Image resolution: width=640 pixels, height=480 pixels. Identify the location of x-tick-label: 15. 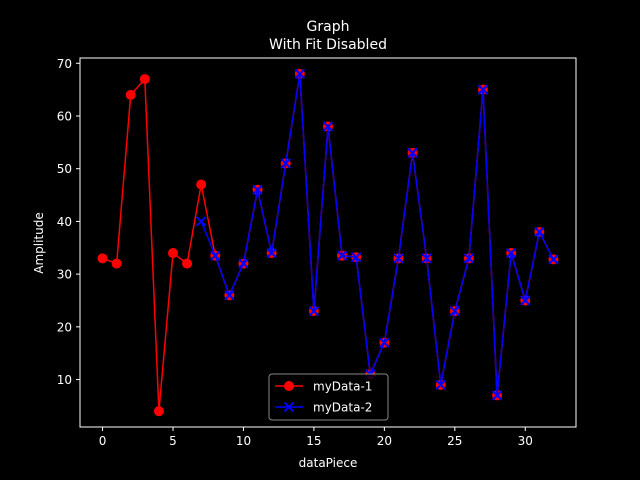
(313, 441).